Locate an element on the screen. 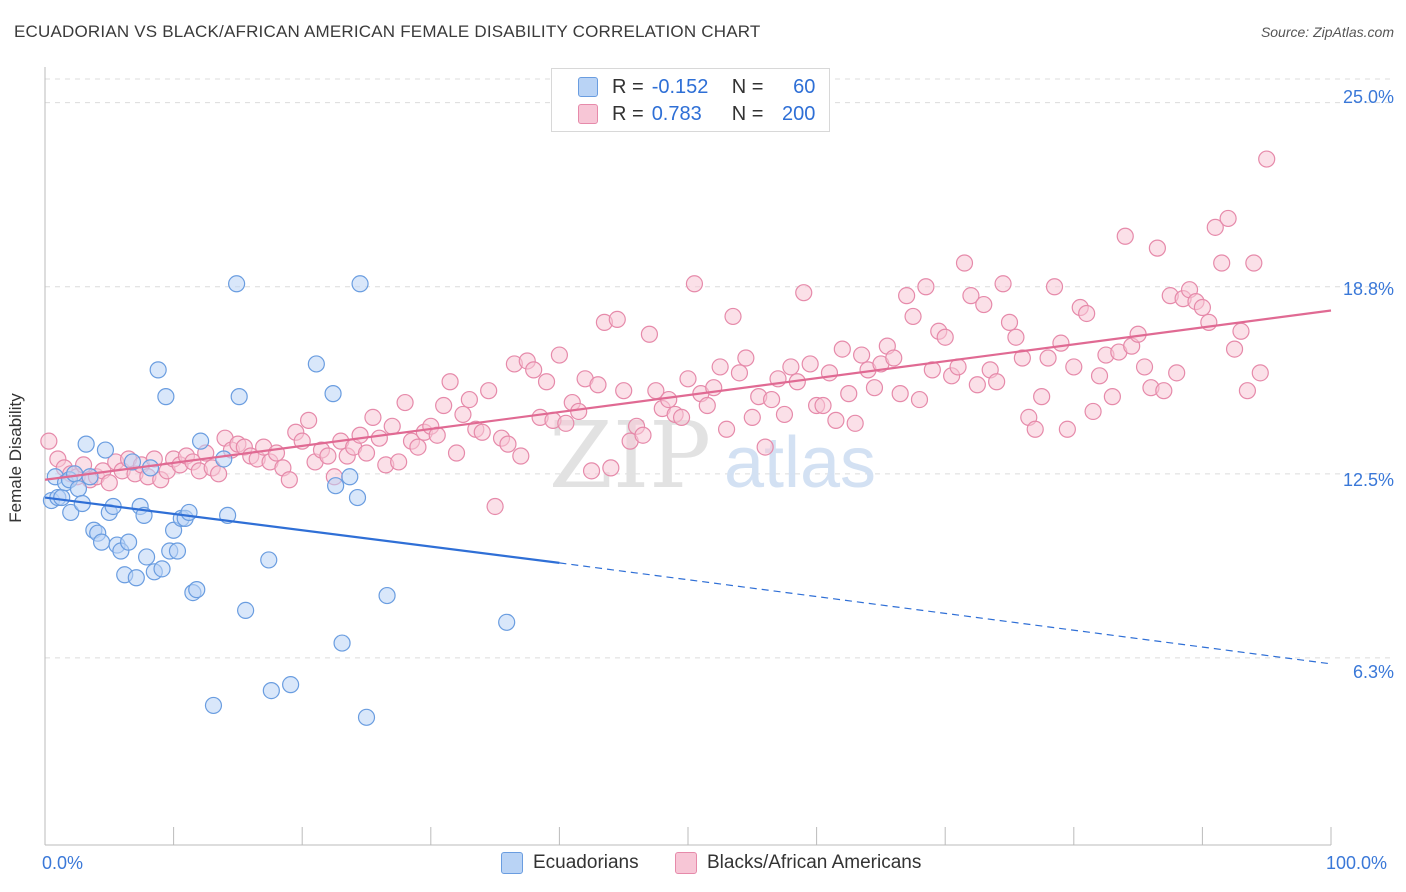 The width and height of the screenshot is (1406, 892). legend-swatch-blue is located at coordinates (588, 87).